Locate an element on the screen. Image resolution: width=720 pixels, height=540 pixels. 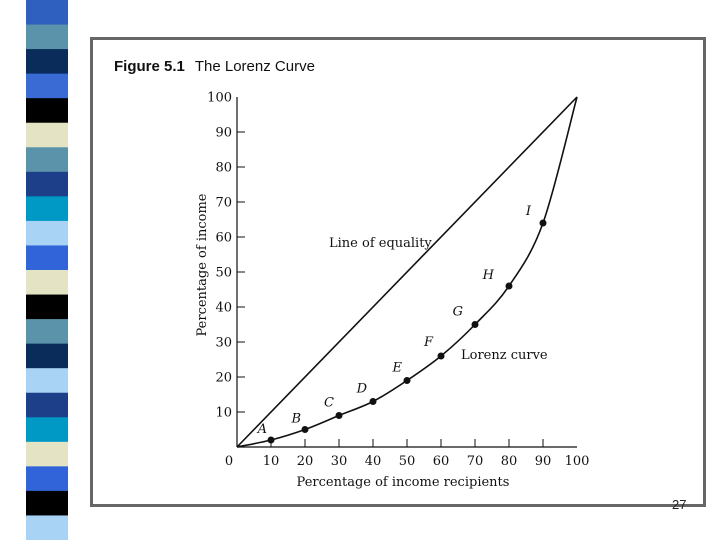
x-tick-label: 50 is located at coordinates (407, 461).